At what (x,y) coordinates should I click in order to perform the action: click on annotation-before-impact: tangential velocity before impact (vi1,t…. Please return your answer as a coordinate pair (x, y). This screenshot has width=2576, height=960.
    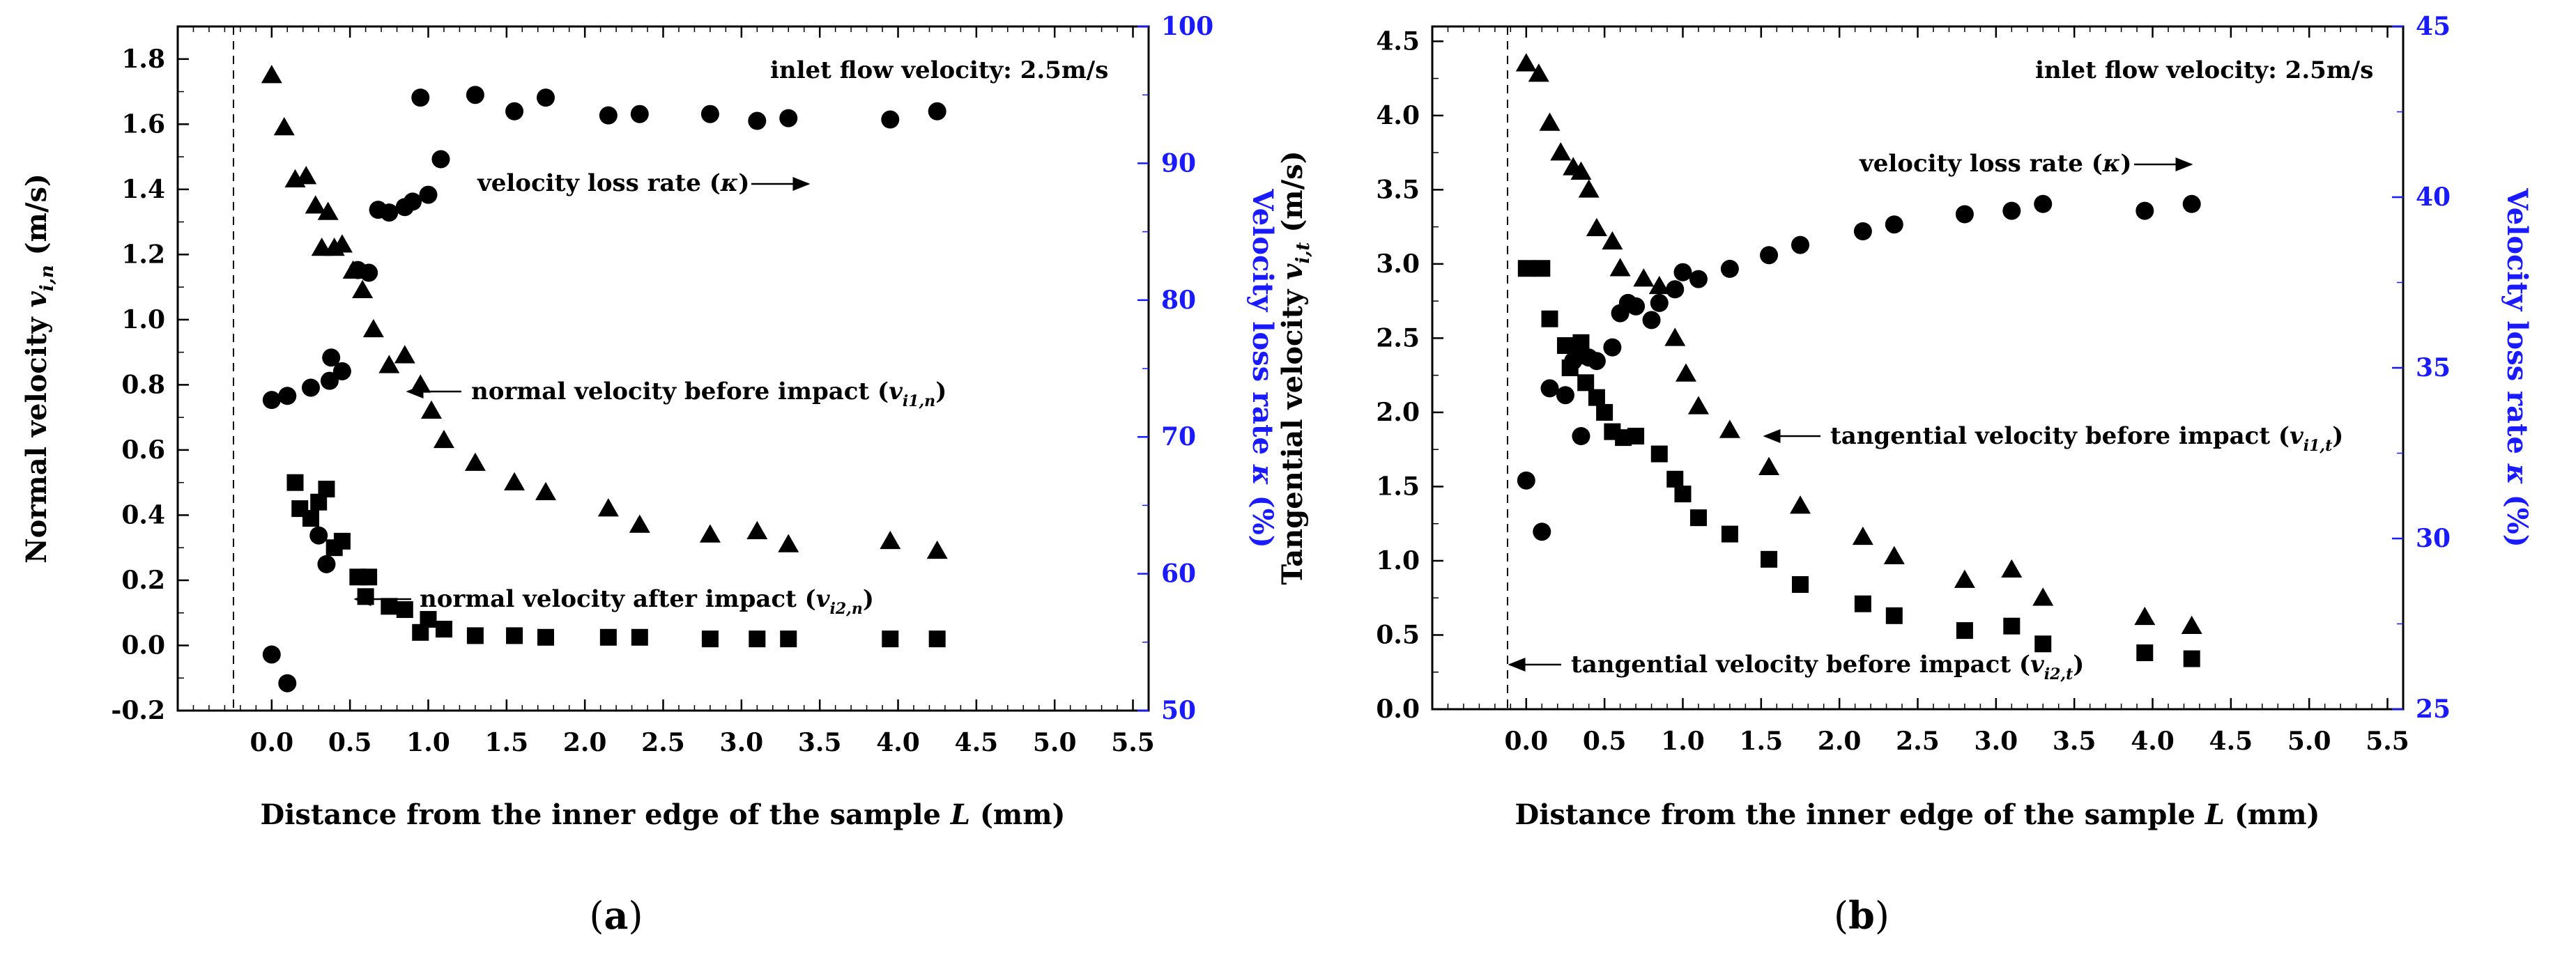
    Looking at the image, I should click on (2086, 438).